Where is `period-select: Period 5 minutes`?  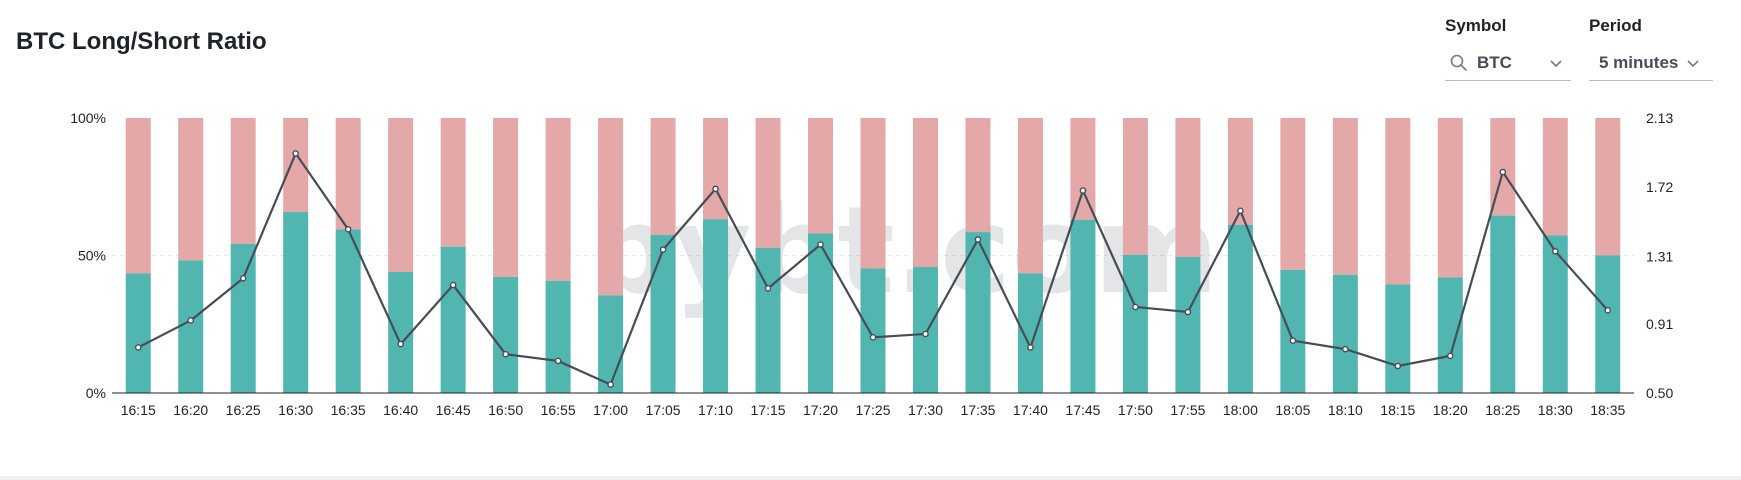
period-select: Period 5 minutes is located at coordinates (1651, 48).